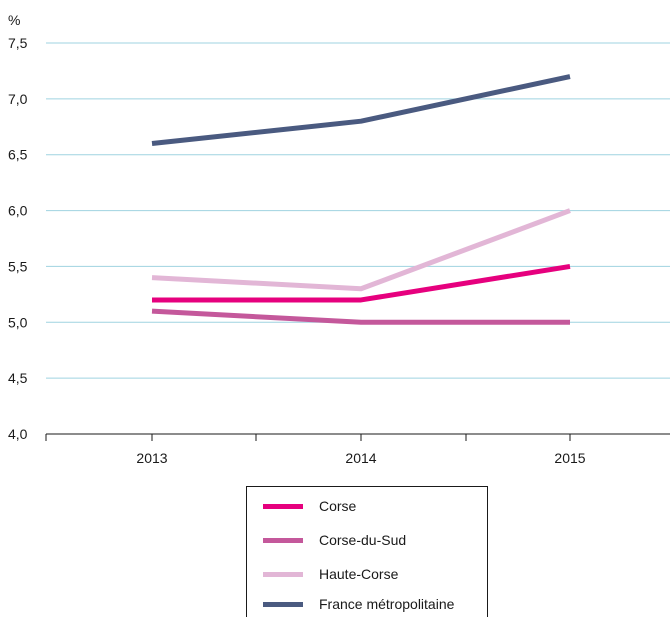  I want to click on y-axis-ticks: 4,0 4,5 5,0 5,5 6,0 6,5 7,0 7,5, so click(18, 238).